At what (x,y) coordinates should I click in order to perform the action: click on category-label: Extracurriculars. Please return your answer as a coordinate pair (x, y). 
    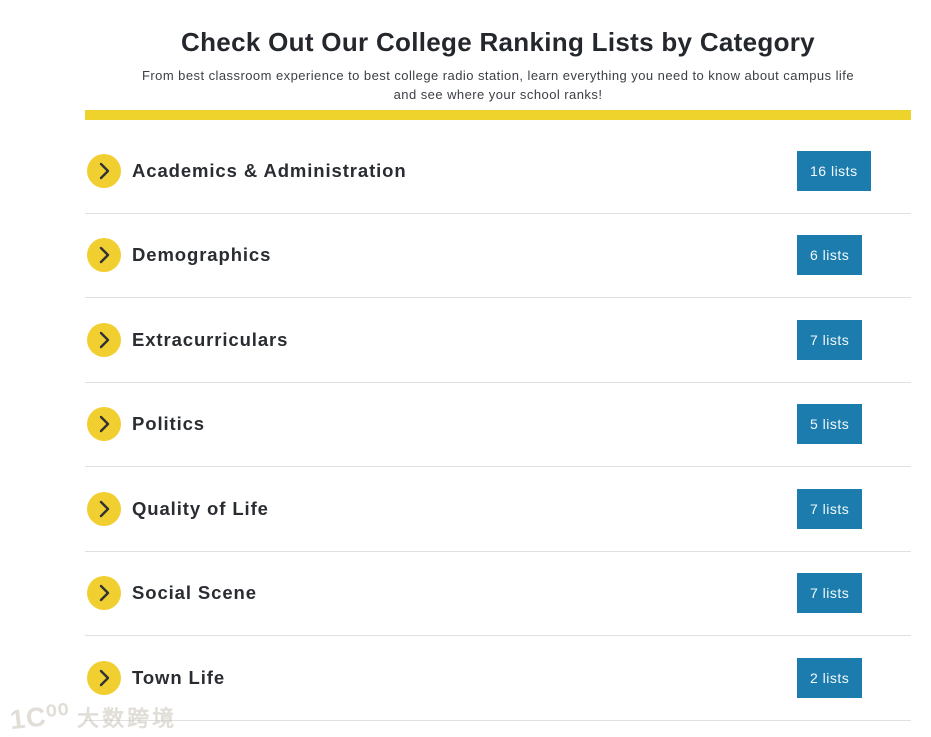
    Looking at the image, I should click on (210, 339).